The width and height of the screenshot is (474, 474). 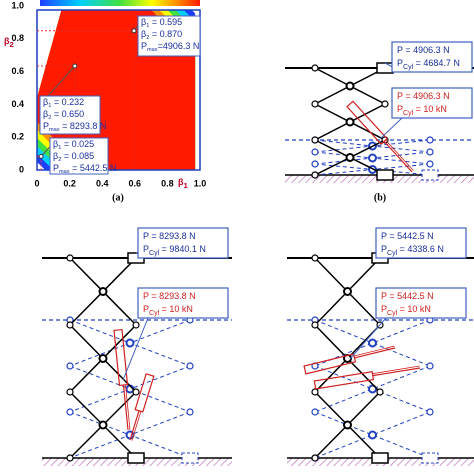 What do you see at coordinates (17, 104) in the screenshot?
I see `y-tick-label: 0.4` at bounding box center [17, 104].